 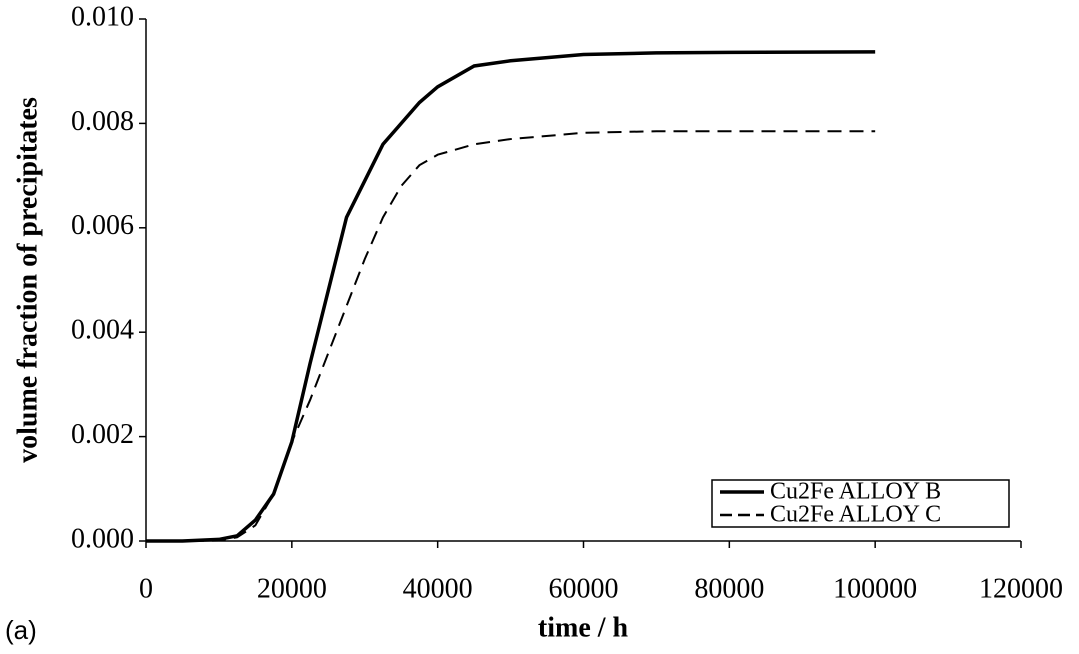 What do you see at coordinates (102, 121) in the screenshot?
I see `y-tick-label: 0.008` at bounding box center [102, 121].